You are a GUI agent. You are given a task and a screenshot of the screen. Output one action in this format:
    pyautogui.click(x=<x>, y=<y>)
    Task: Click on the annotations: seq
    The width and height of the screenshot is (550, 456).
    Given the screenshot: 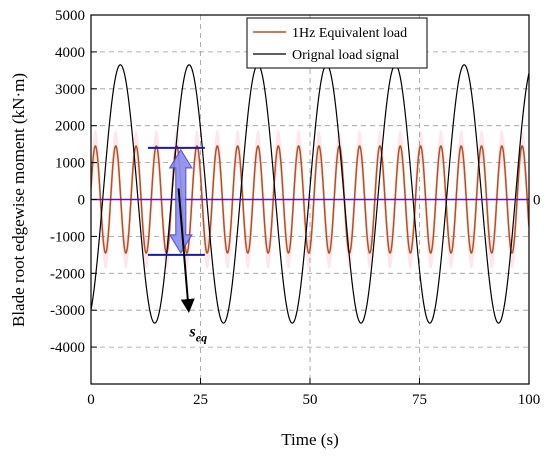 What is the action you would take?
    pyautogui.click(x=187, y=246)
    